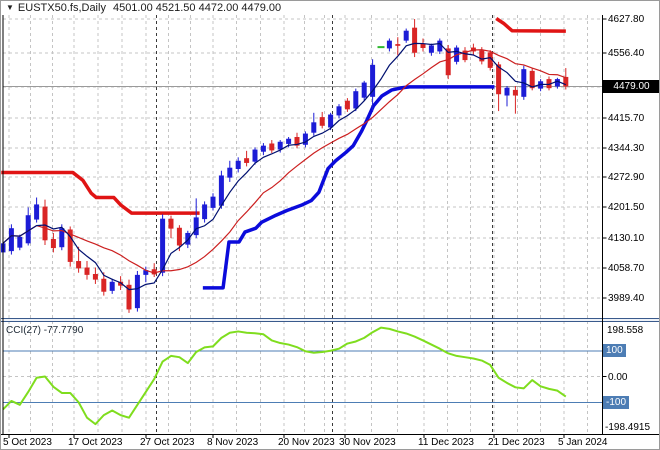 The width and height of the screenshot is (660, 450). Describe the element at coordinates (233, 442) in the screenshot. I see `date-axis-label: 8 Nov 2023` at that location.